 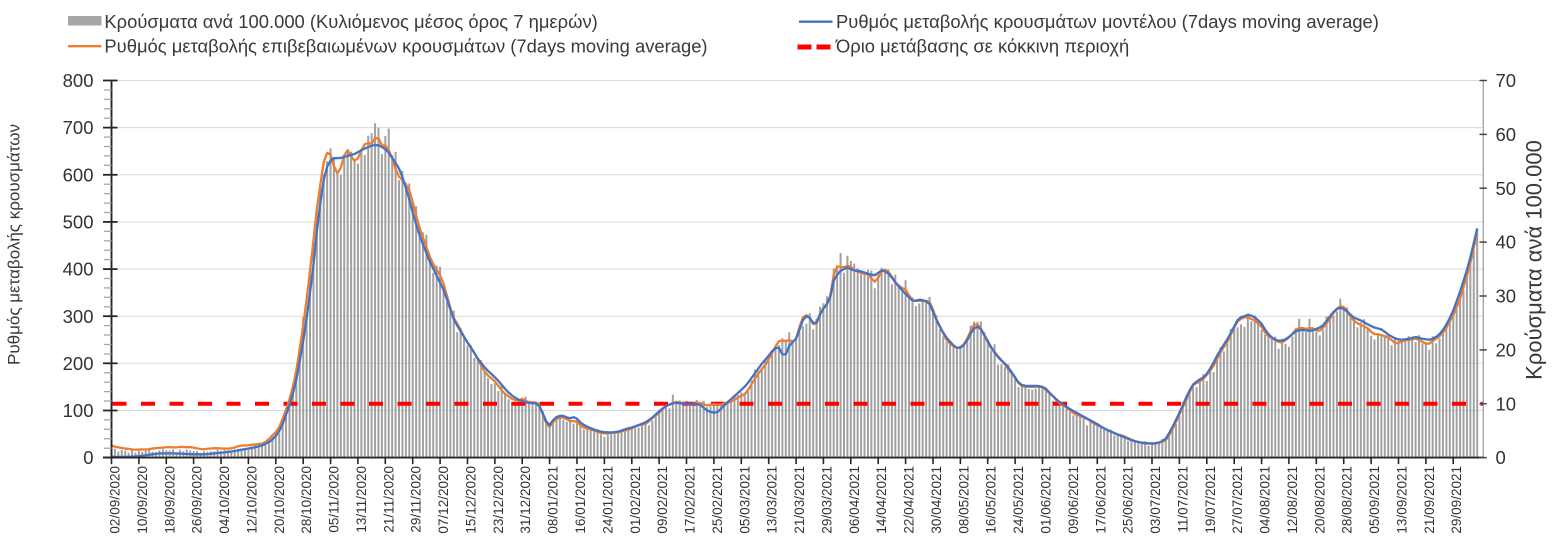 What do you see at coordinates (744, 500) in the screenshot?
I see `svg-text: 05/03/2021` at bounding box center [744, 500].